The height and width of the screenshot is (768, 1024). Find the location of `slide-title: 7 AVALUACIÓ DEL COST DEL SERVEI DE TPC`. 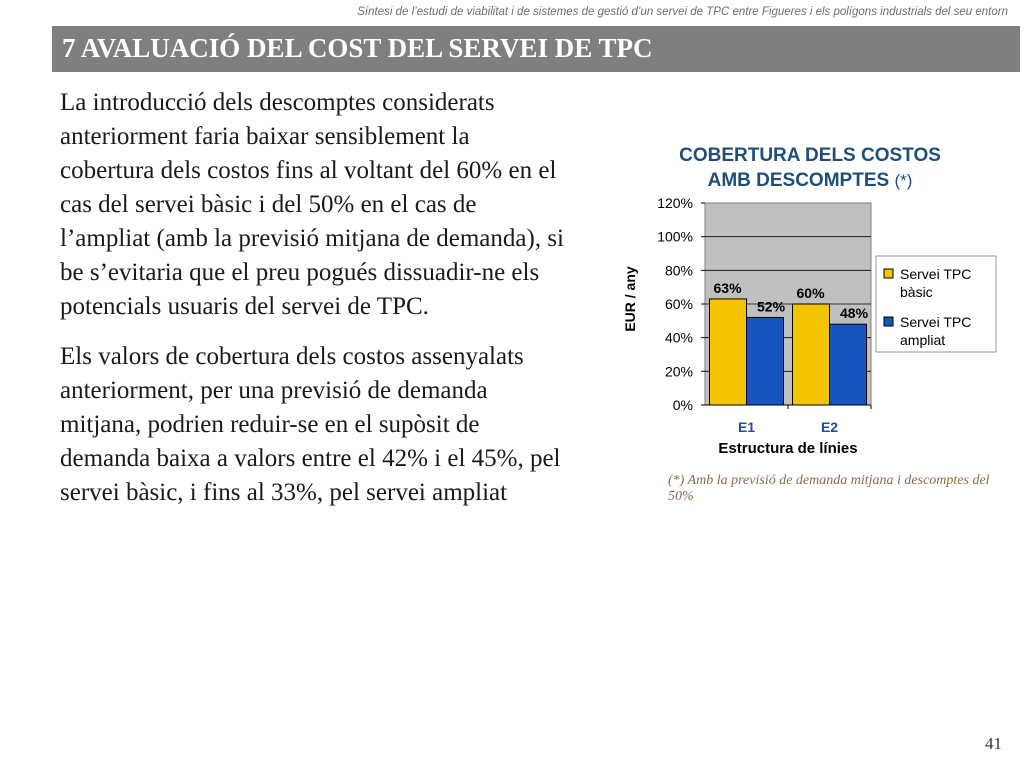

slide-title: 7 AVALUACIÓ DEL COST DEL SERVEI DE TPC is located at coordinates (357, 48).